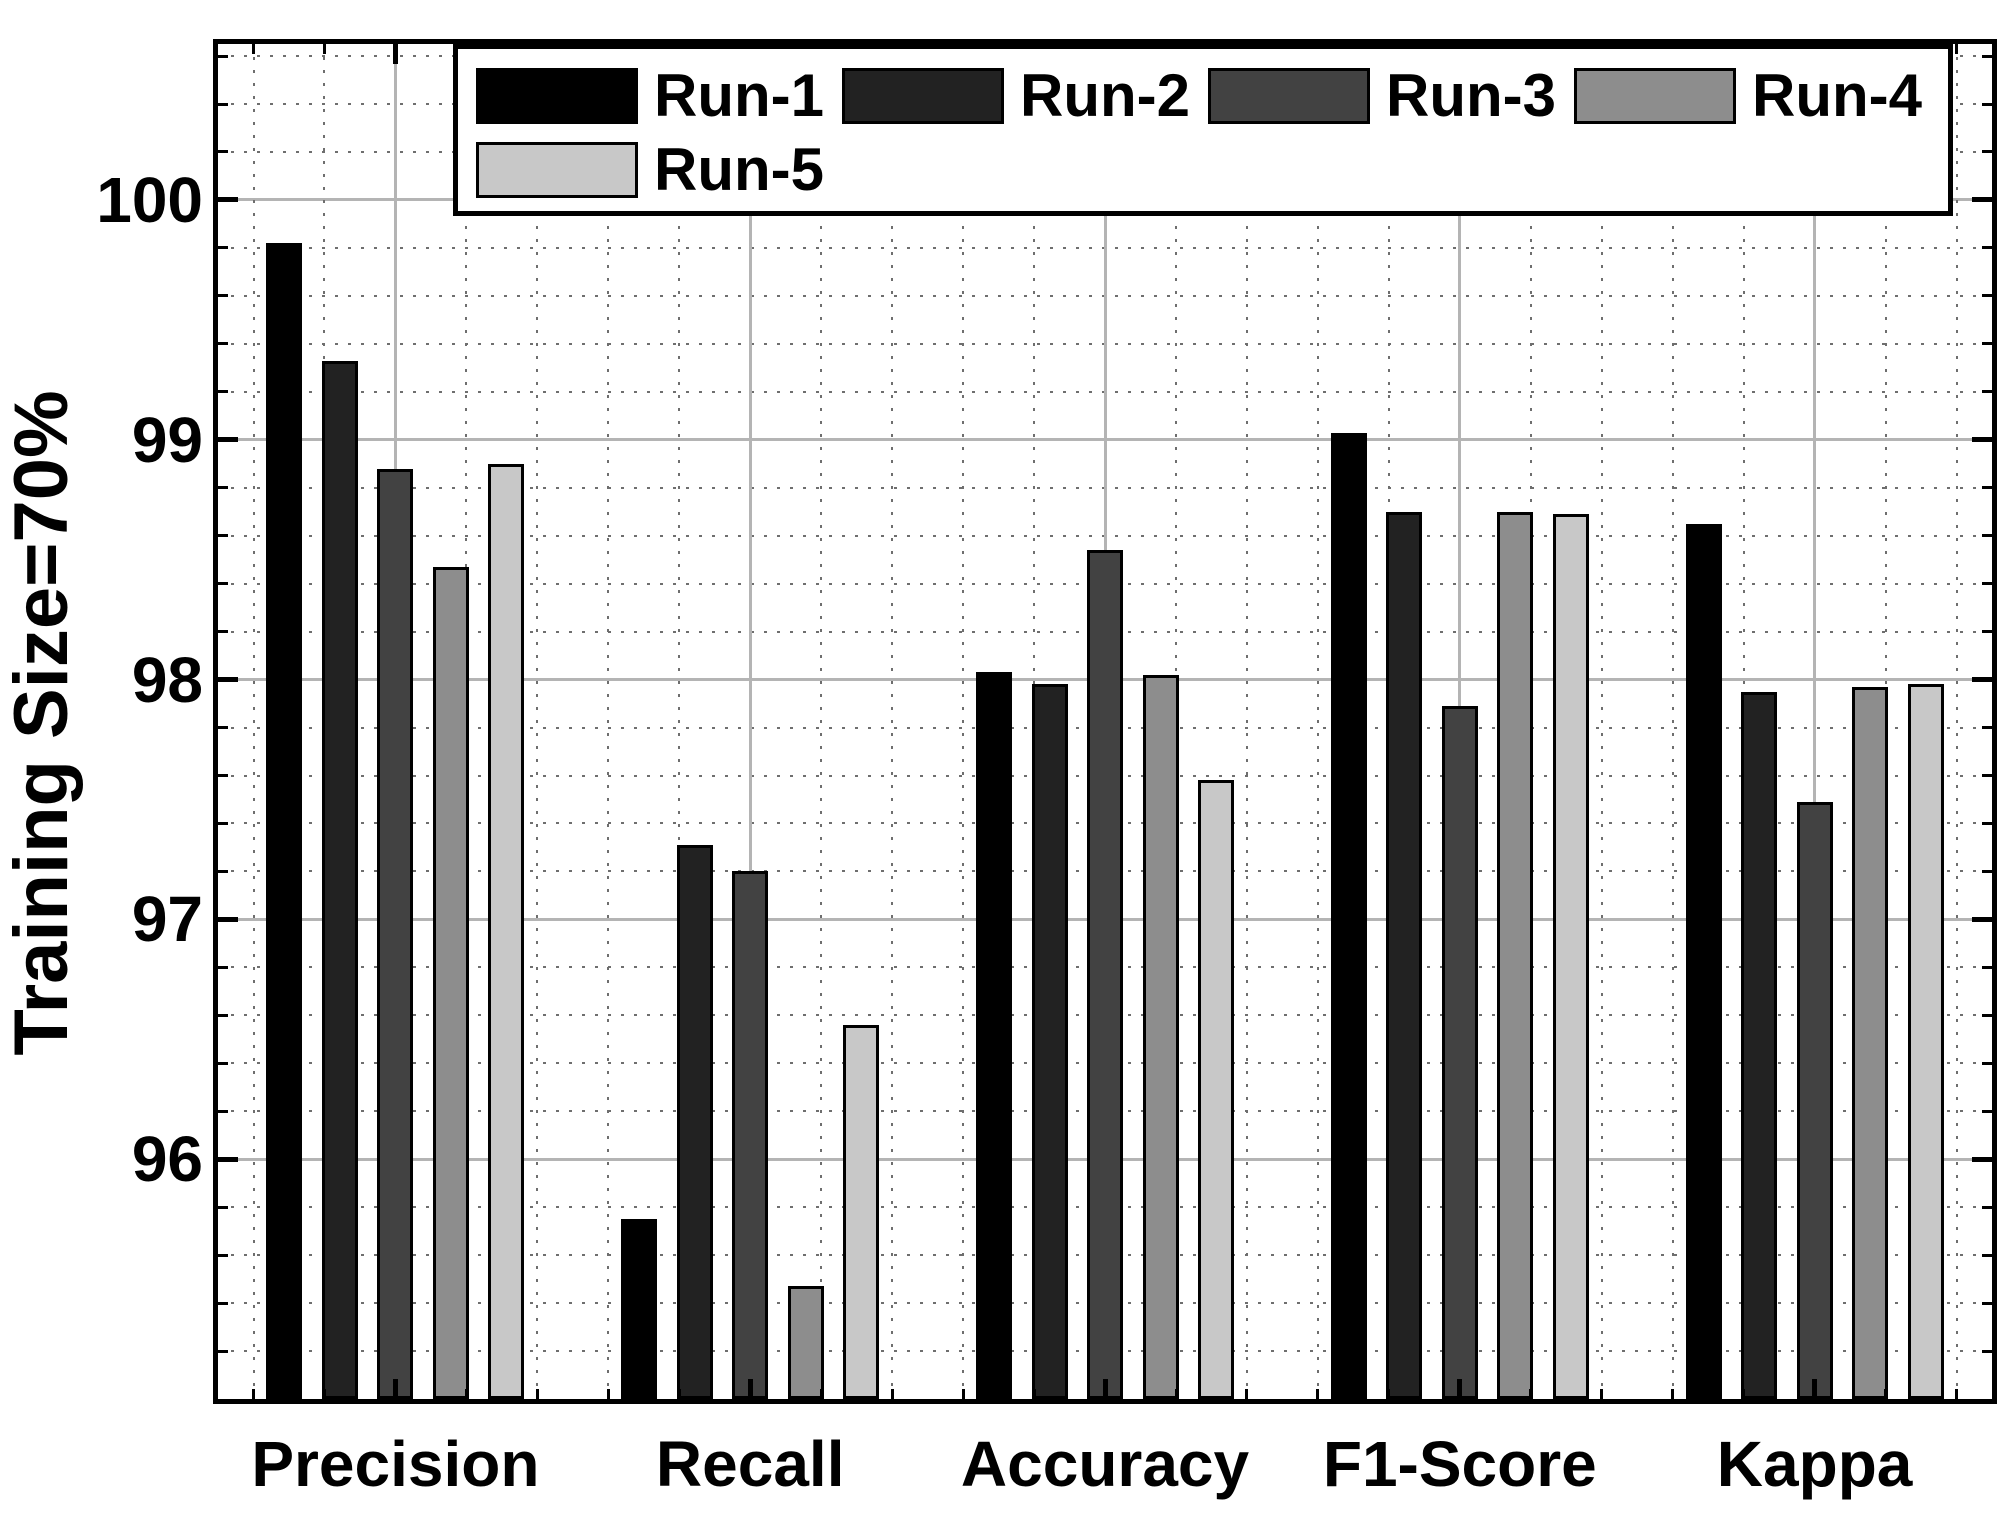 This screenshot has width=2000, height=1516. I want to click on bar-run-2-kappa, so click(1759, 1045).